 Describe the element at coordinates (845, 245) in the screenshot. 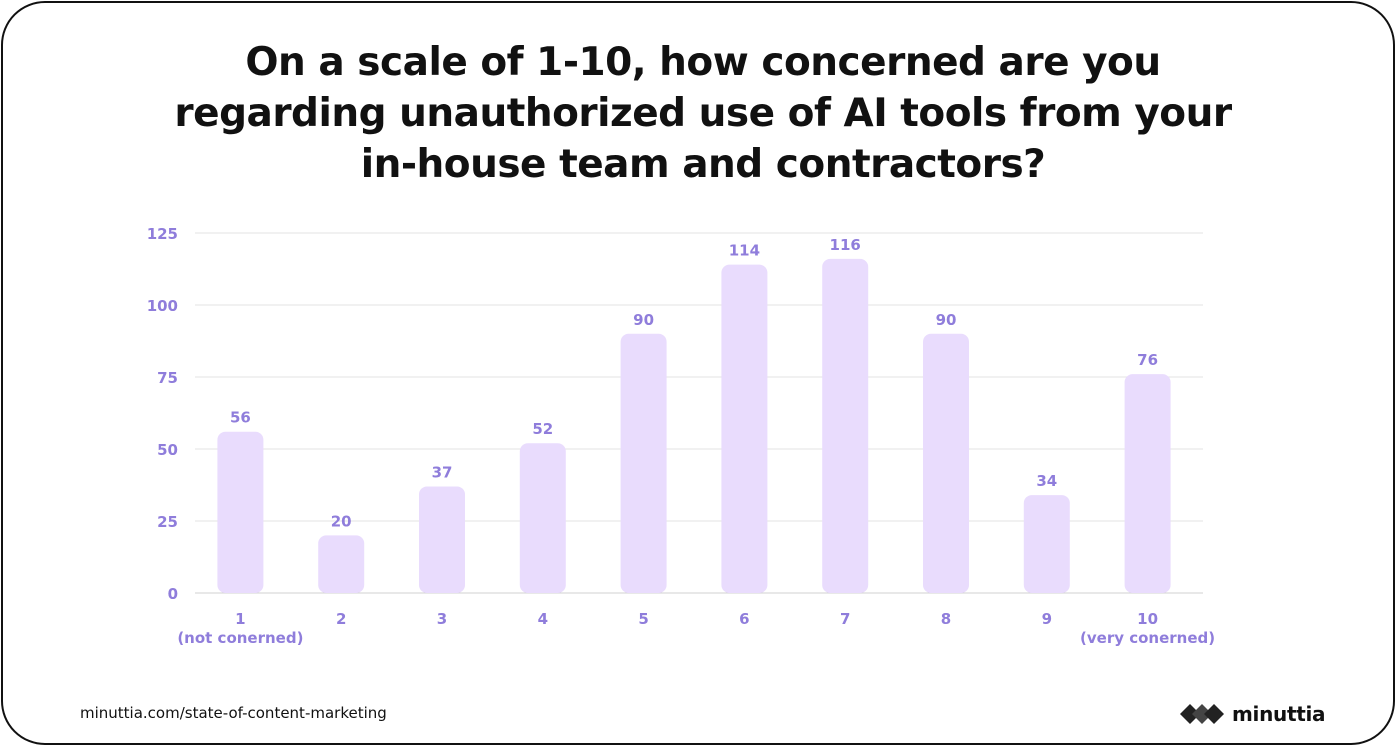

I see `data-label: 116` at that location.